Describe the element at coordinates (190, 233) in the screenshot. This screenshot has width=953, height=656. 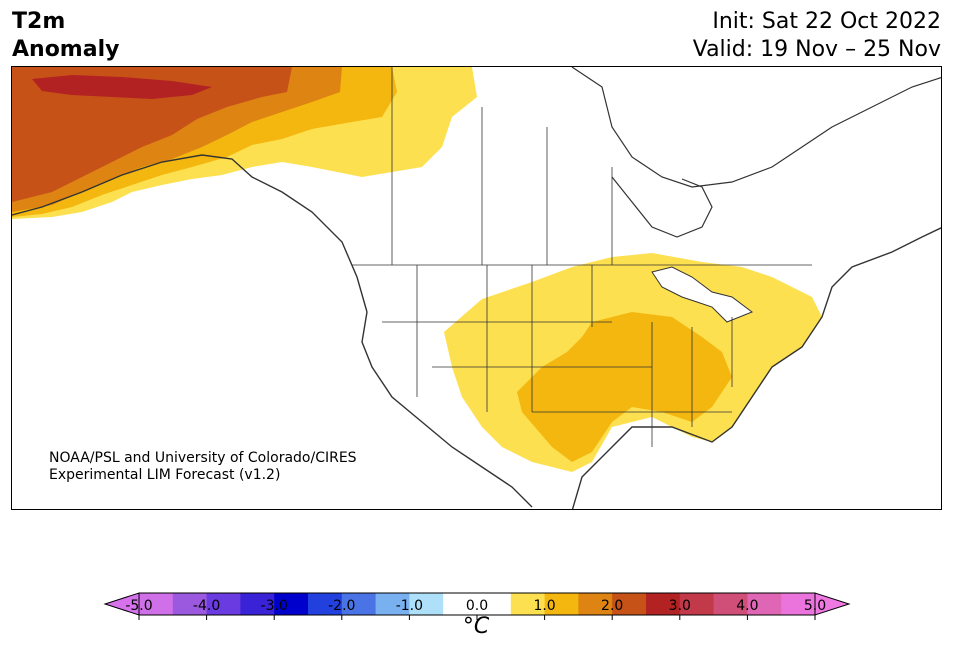
I see `alaska-coastline` at that location.